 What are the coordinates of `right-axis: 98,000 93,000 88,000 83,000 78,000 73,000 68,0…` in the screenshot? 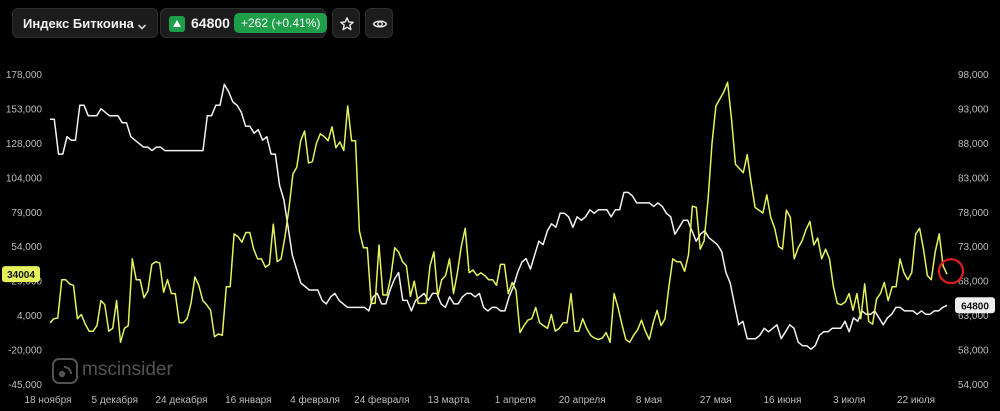 It's located at (973, 230).